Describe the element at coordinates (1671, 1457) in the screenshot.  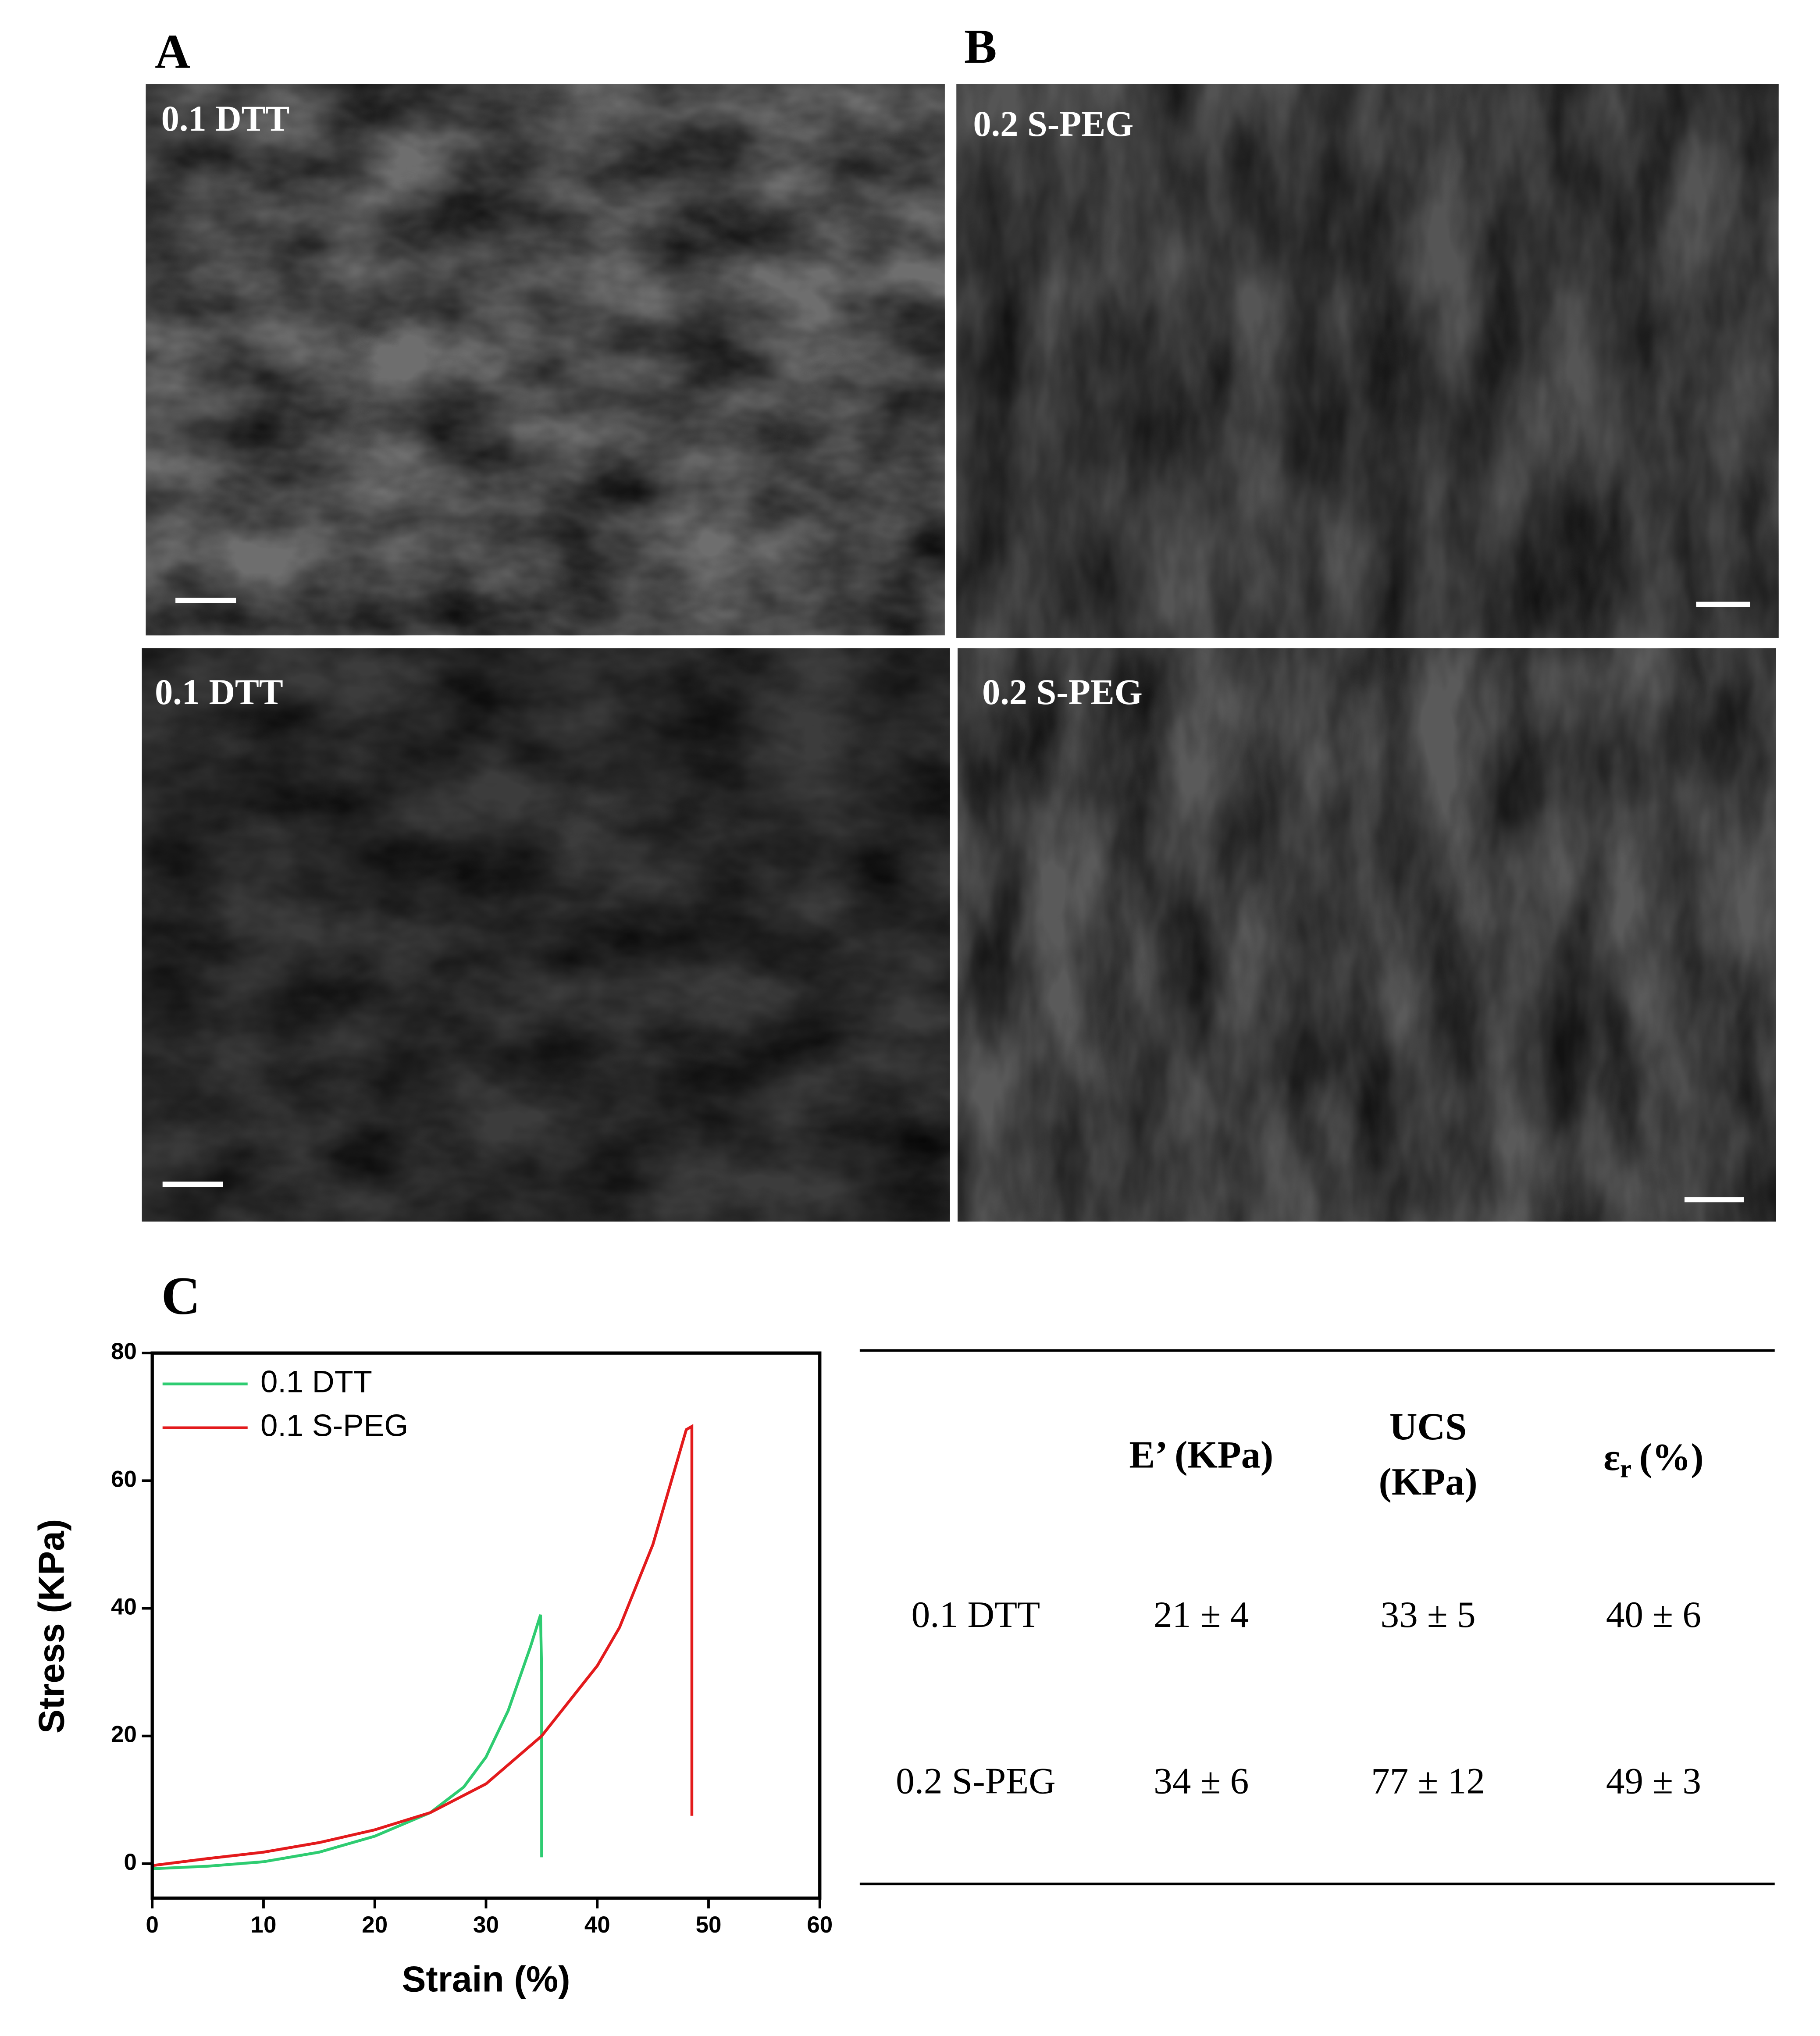
I see `unit: (%)` at that location.